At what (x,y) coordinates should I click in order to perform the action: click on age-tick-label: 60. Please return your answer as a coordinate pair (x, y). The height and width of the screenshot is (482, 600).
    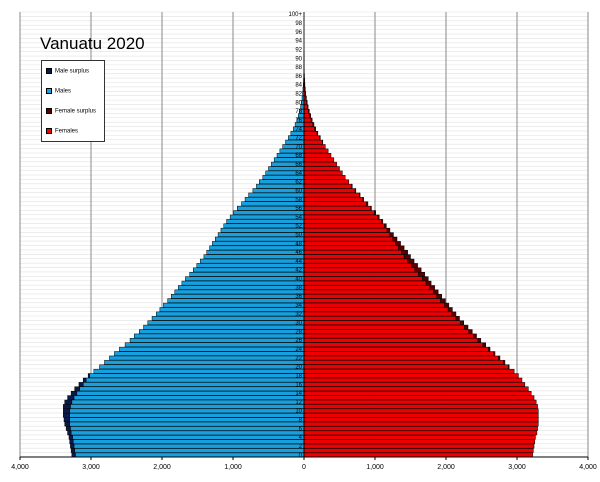
    Looking at the image, I should click on (298, 191).